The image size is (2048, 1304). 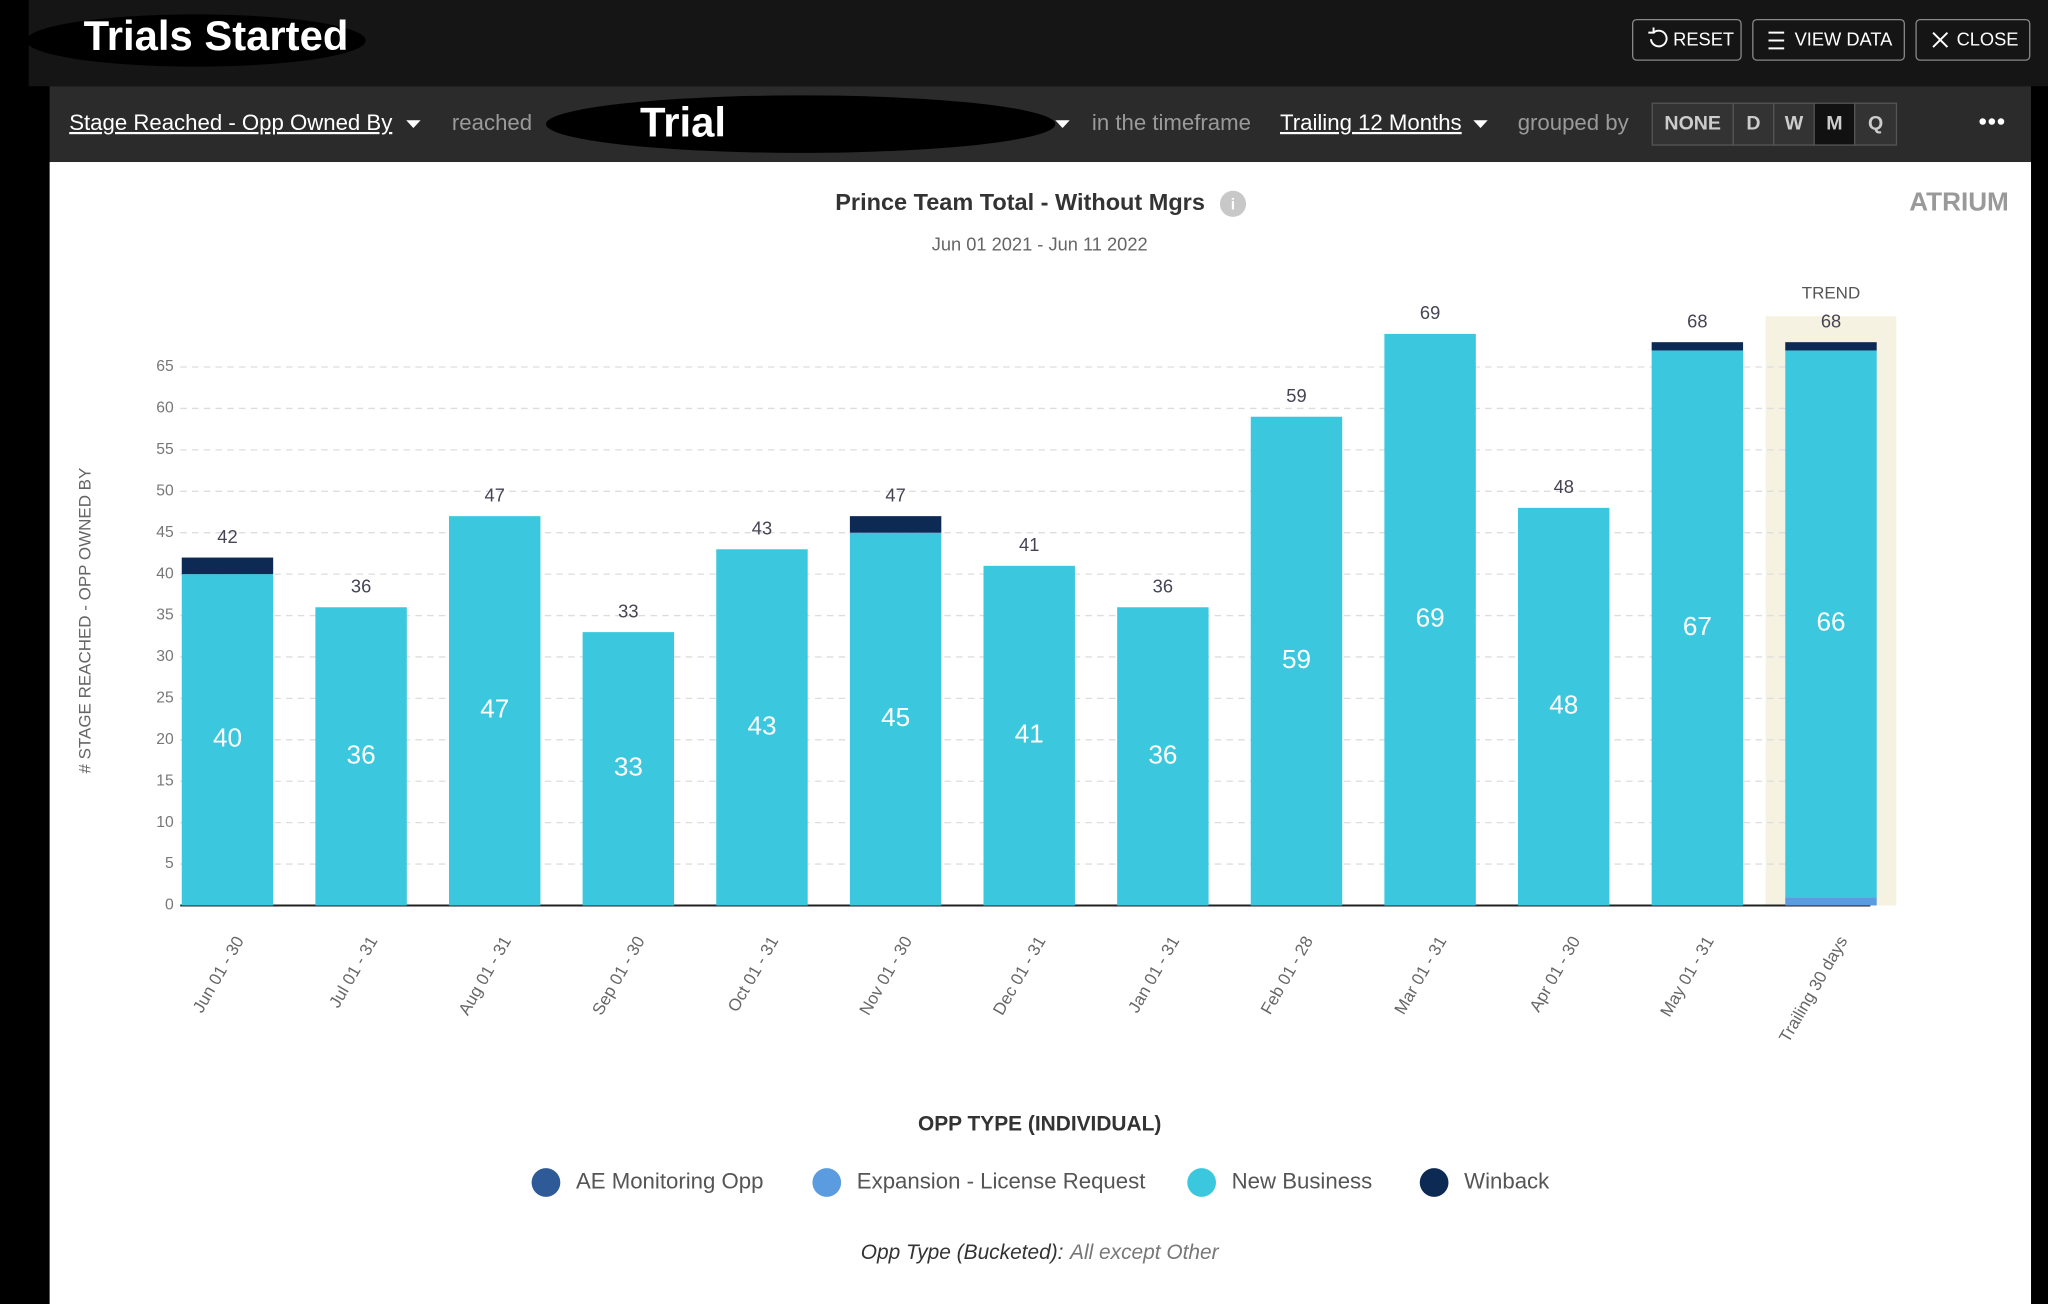 What do you see at coordinates (1430, 618) in the screenshot?
I see `segment-label: 69` at bounding box center [1430, 618].